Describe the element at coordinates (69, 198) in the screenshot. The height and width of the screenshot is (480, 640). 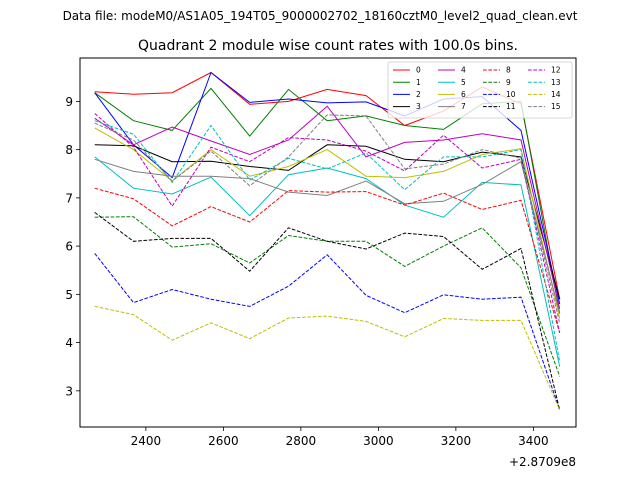
I see `y-tick-label: 7` at that location.